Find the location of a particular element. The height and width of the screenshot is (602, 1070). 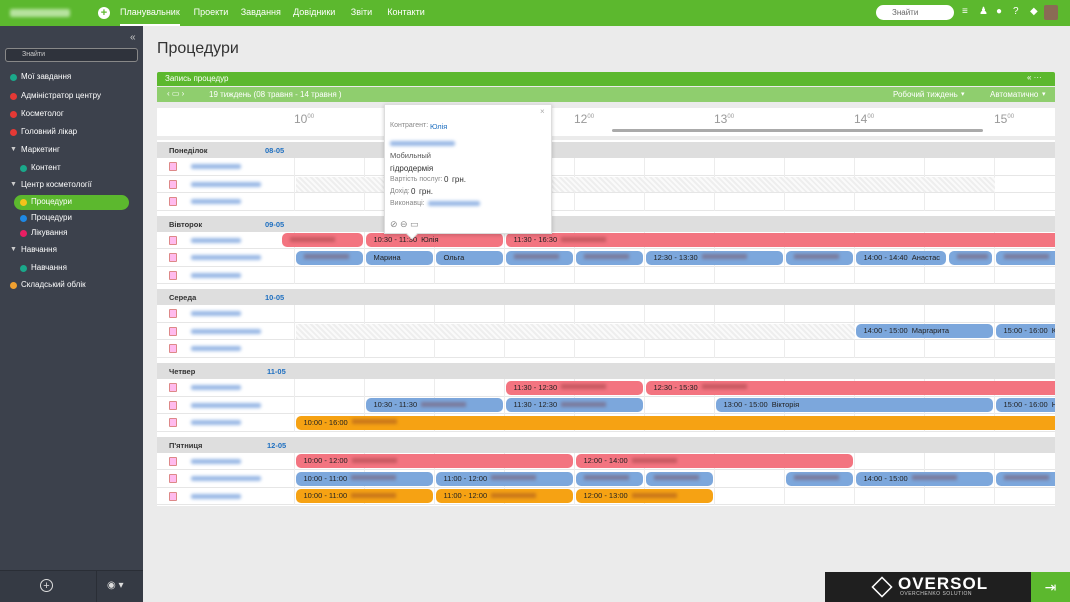

event-btn: 10:00 - 12:00 is located at coordinates (434, 461).